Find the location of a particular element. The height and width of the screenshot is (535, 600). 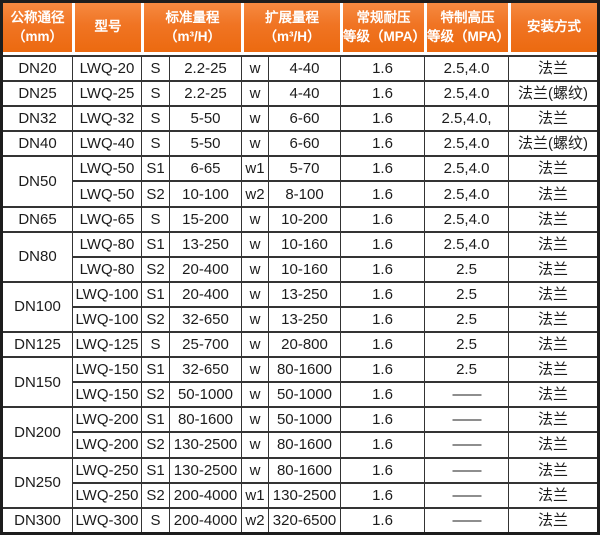

table-row: LWQ-200 S2 130-2500 w 80-1600 1.6 —— 法兰 is located at coordinates (300, 444).